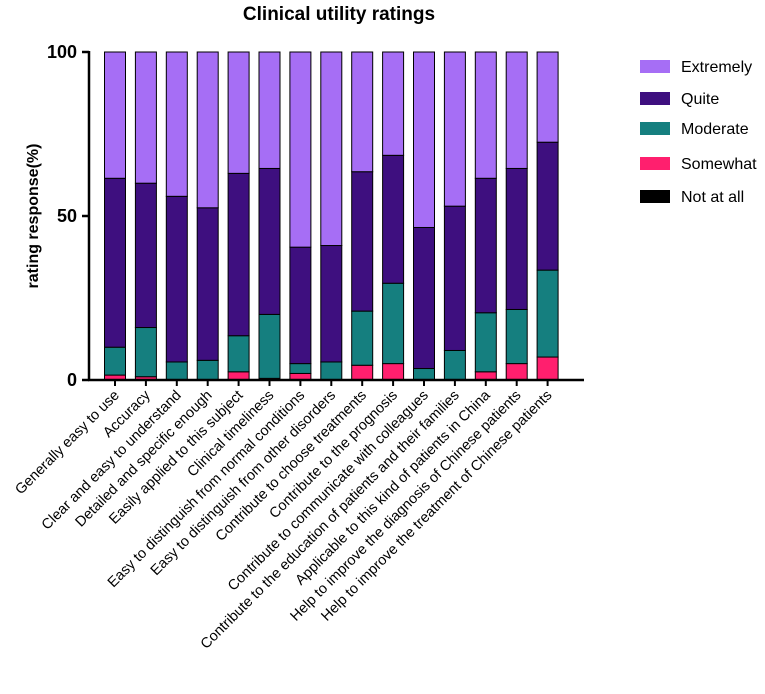 Image resolution: width=765 pixels, height=694 pixels. What do you see at coordinates (655, 196) in the screenshot?
I see `legend-swatch-not-at-all` at bounding box center [655, 196].